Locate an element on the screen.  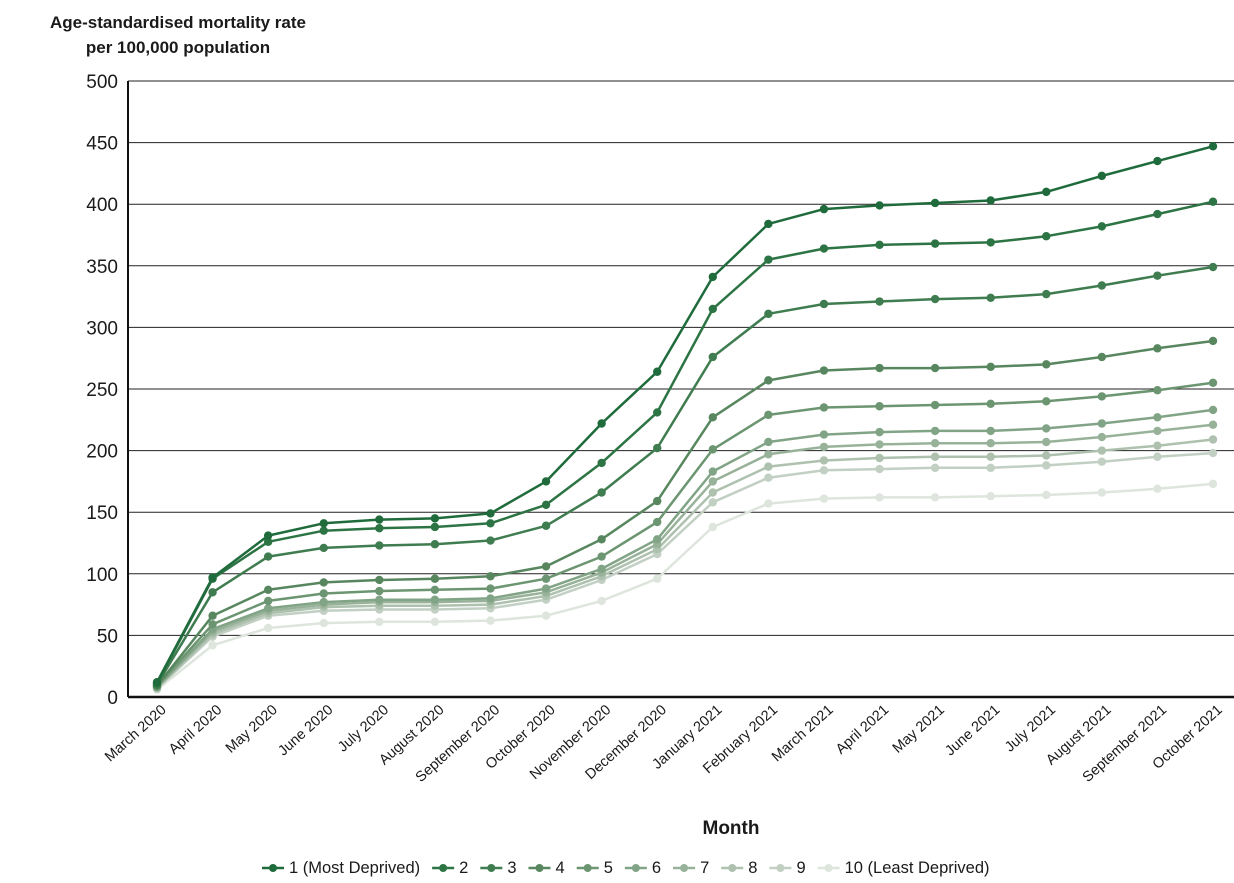
y-tick-label: 150 is located at coordinates (102, 513).